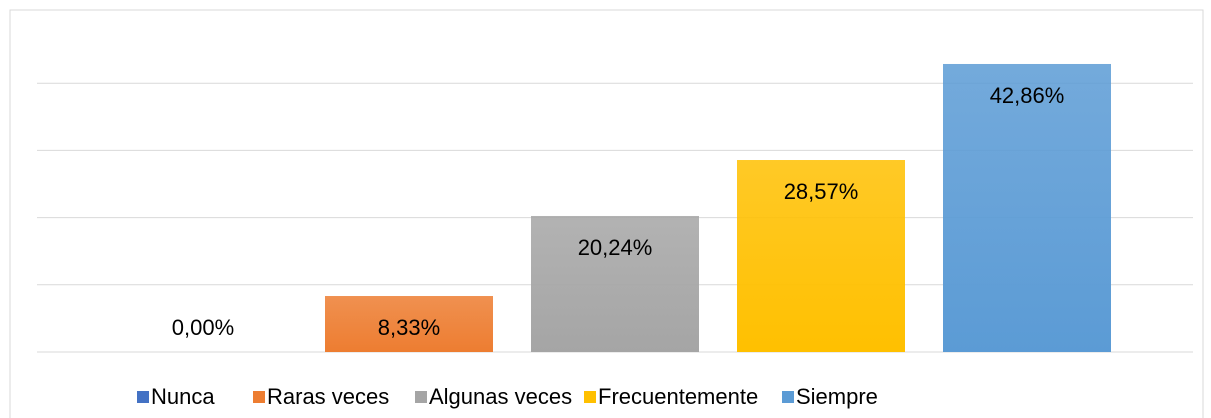  Describe the element at coordinates (615, 247) in the screenshot. I see `data-label: 20,24%` at that location.